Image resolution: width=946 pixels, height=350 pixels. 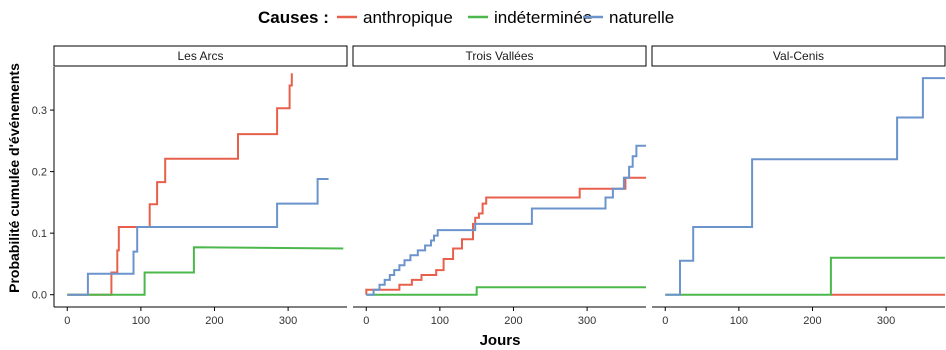 I want to click on legend-title: Causes :, so click(x=293, y=17).